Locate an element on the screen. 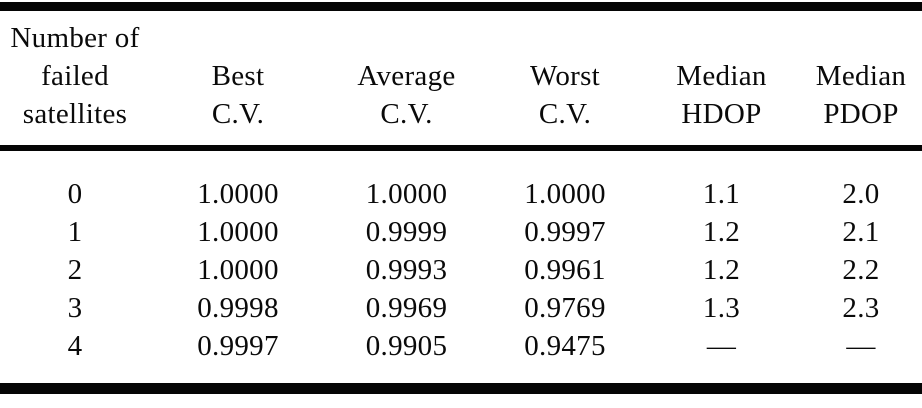 Image resolution: width=922 pixels, height=408 pixels. col-header-average-cv: Average C.V. is located at coordinates (406, 78).